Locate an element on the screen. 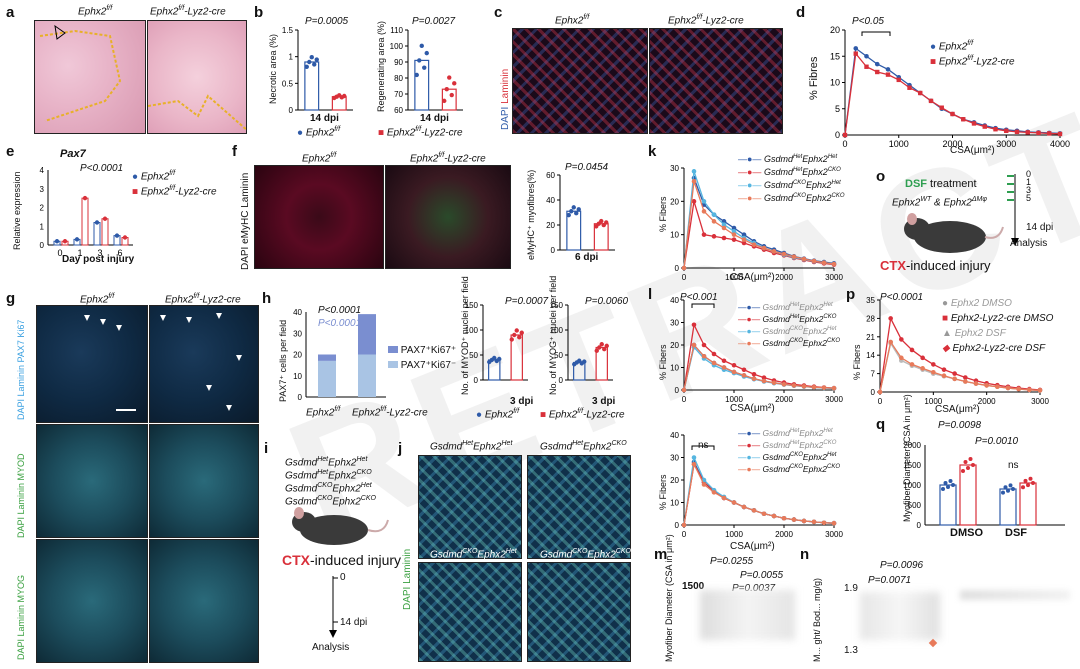  laminin-text: Laminin is located at coordinates (505, 86).